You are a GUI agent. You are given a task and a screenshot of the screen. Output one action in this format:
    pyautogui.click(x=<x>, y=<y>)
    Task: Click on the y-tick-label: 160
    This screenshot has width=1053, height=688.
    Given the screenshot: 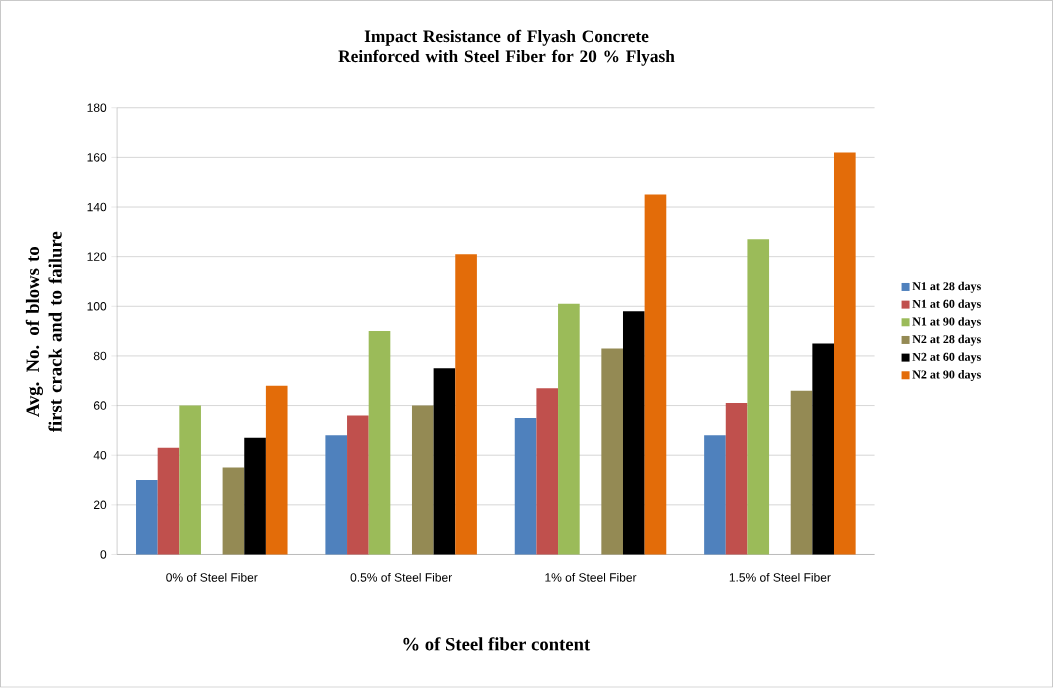 What is the action you would take?
    pyautogui.click(x=97, y=157)
    